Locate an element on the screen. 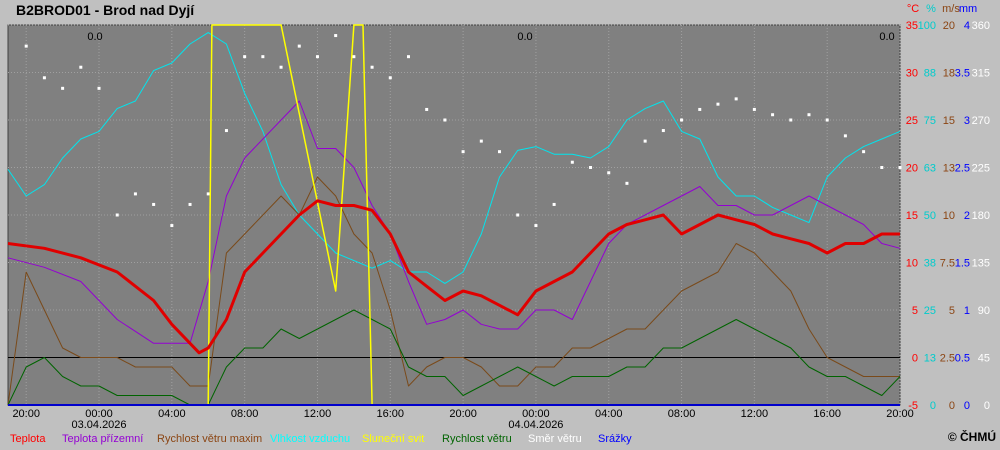 The width and height of the screenshot is (1000, 450). right-tick-label: 90 is located at coordinates (984, 311).